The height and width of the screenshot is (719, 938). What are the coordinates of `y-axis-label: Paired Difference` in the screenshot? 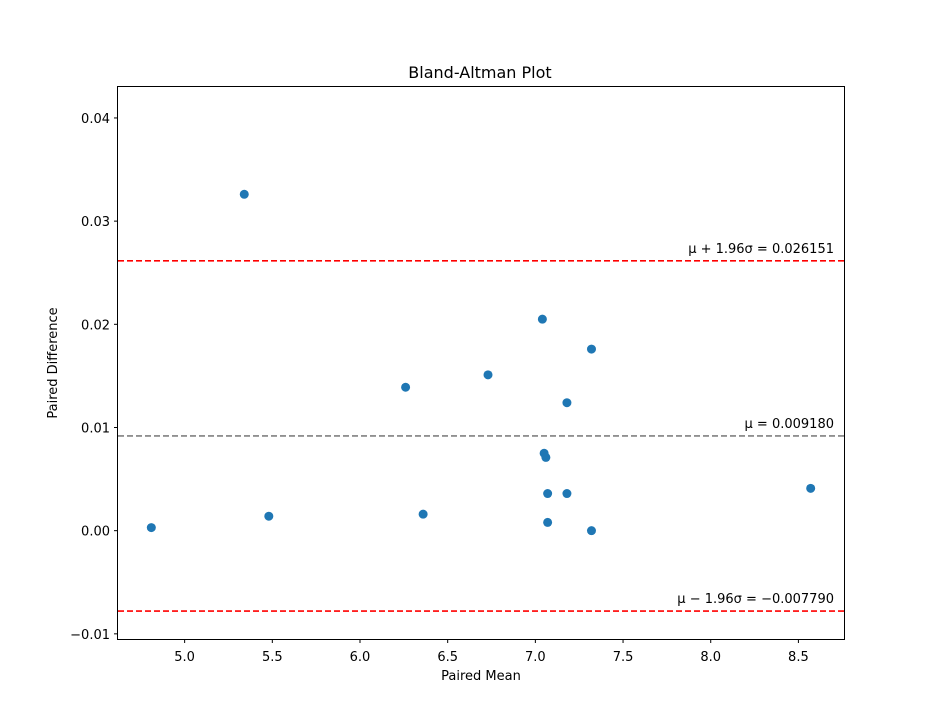 It's located at (53, 362).